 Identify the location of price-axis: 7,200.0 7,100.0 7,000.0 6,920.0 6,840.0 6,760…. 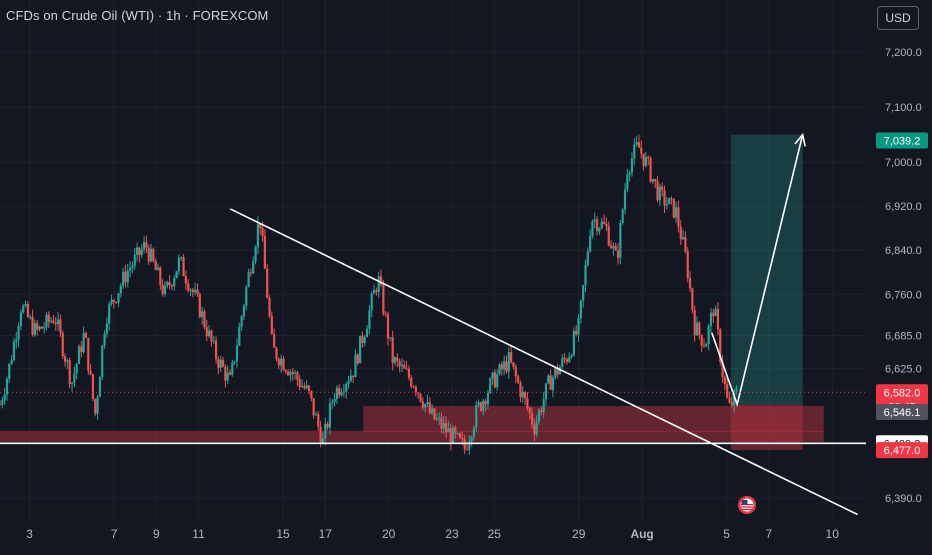
(903, 276).